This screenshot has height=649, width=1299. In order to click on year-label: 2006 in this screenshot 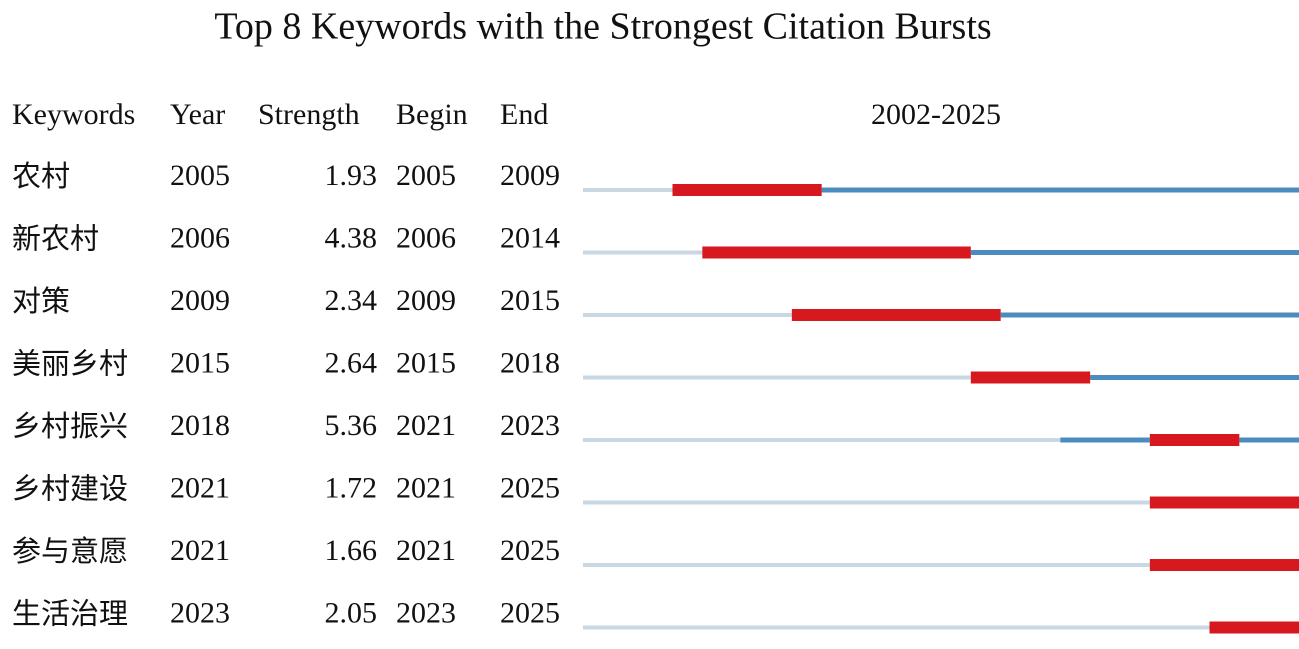, I will do `click(200, 237)`.